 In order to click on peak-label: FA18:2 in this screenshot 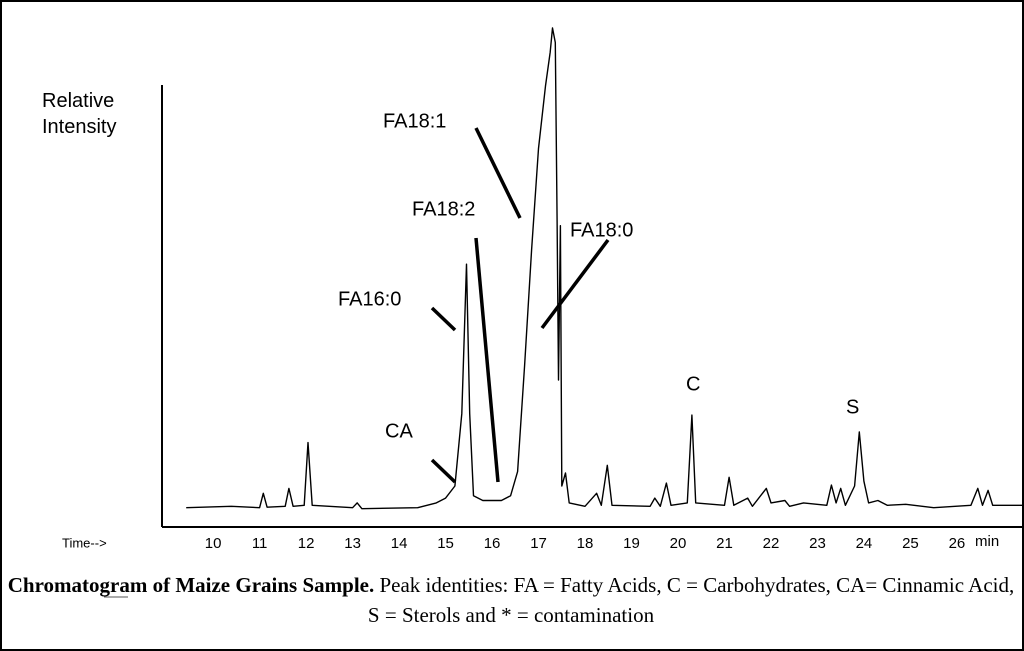, I will do `click(443, 209)`.